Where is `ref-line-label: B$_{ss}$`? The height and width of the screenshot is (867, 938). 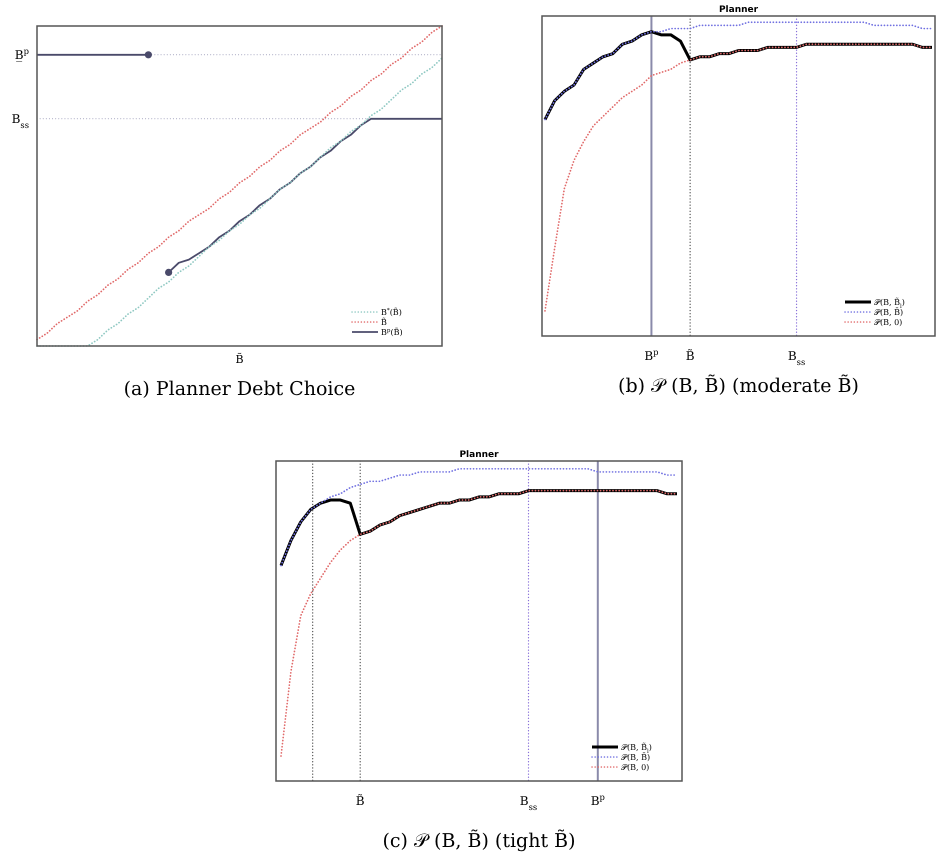 ref-line-label: B$_{ss}$ is located at coordinates (20, 121).